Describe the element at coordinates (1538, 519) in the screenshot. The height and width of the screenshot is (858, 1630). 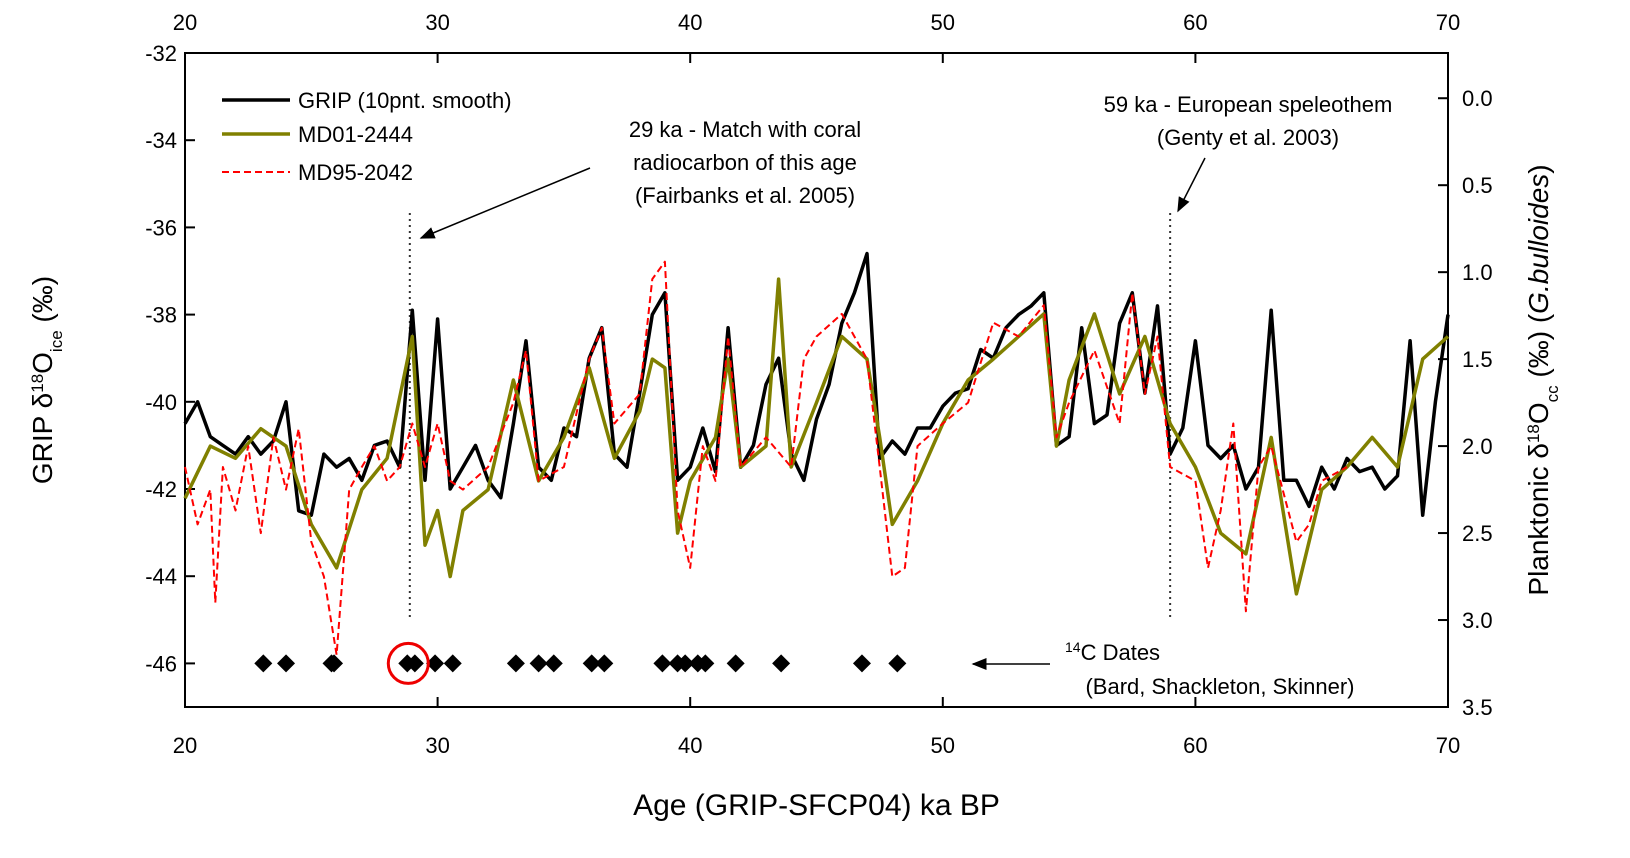
I see `y2-axis-label-part: Planktonic δ` at that location.